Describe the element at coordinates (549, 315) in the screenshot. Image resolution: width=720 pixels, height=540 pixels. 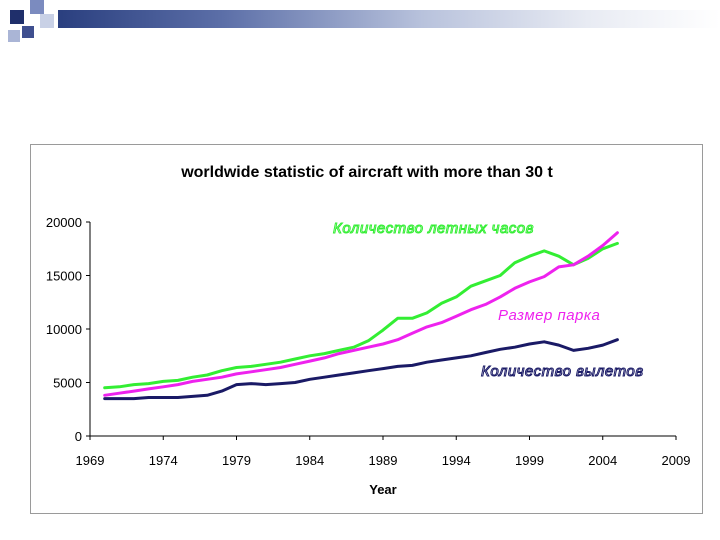
I see `series-annotation: Размер парка` at that location.